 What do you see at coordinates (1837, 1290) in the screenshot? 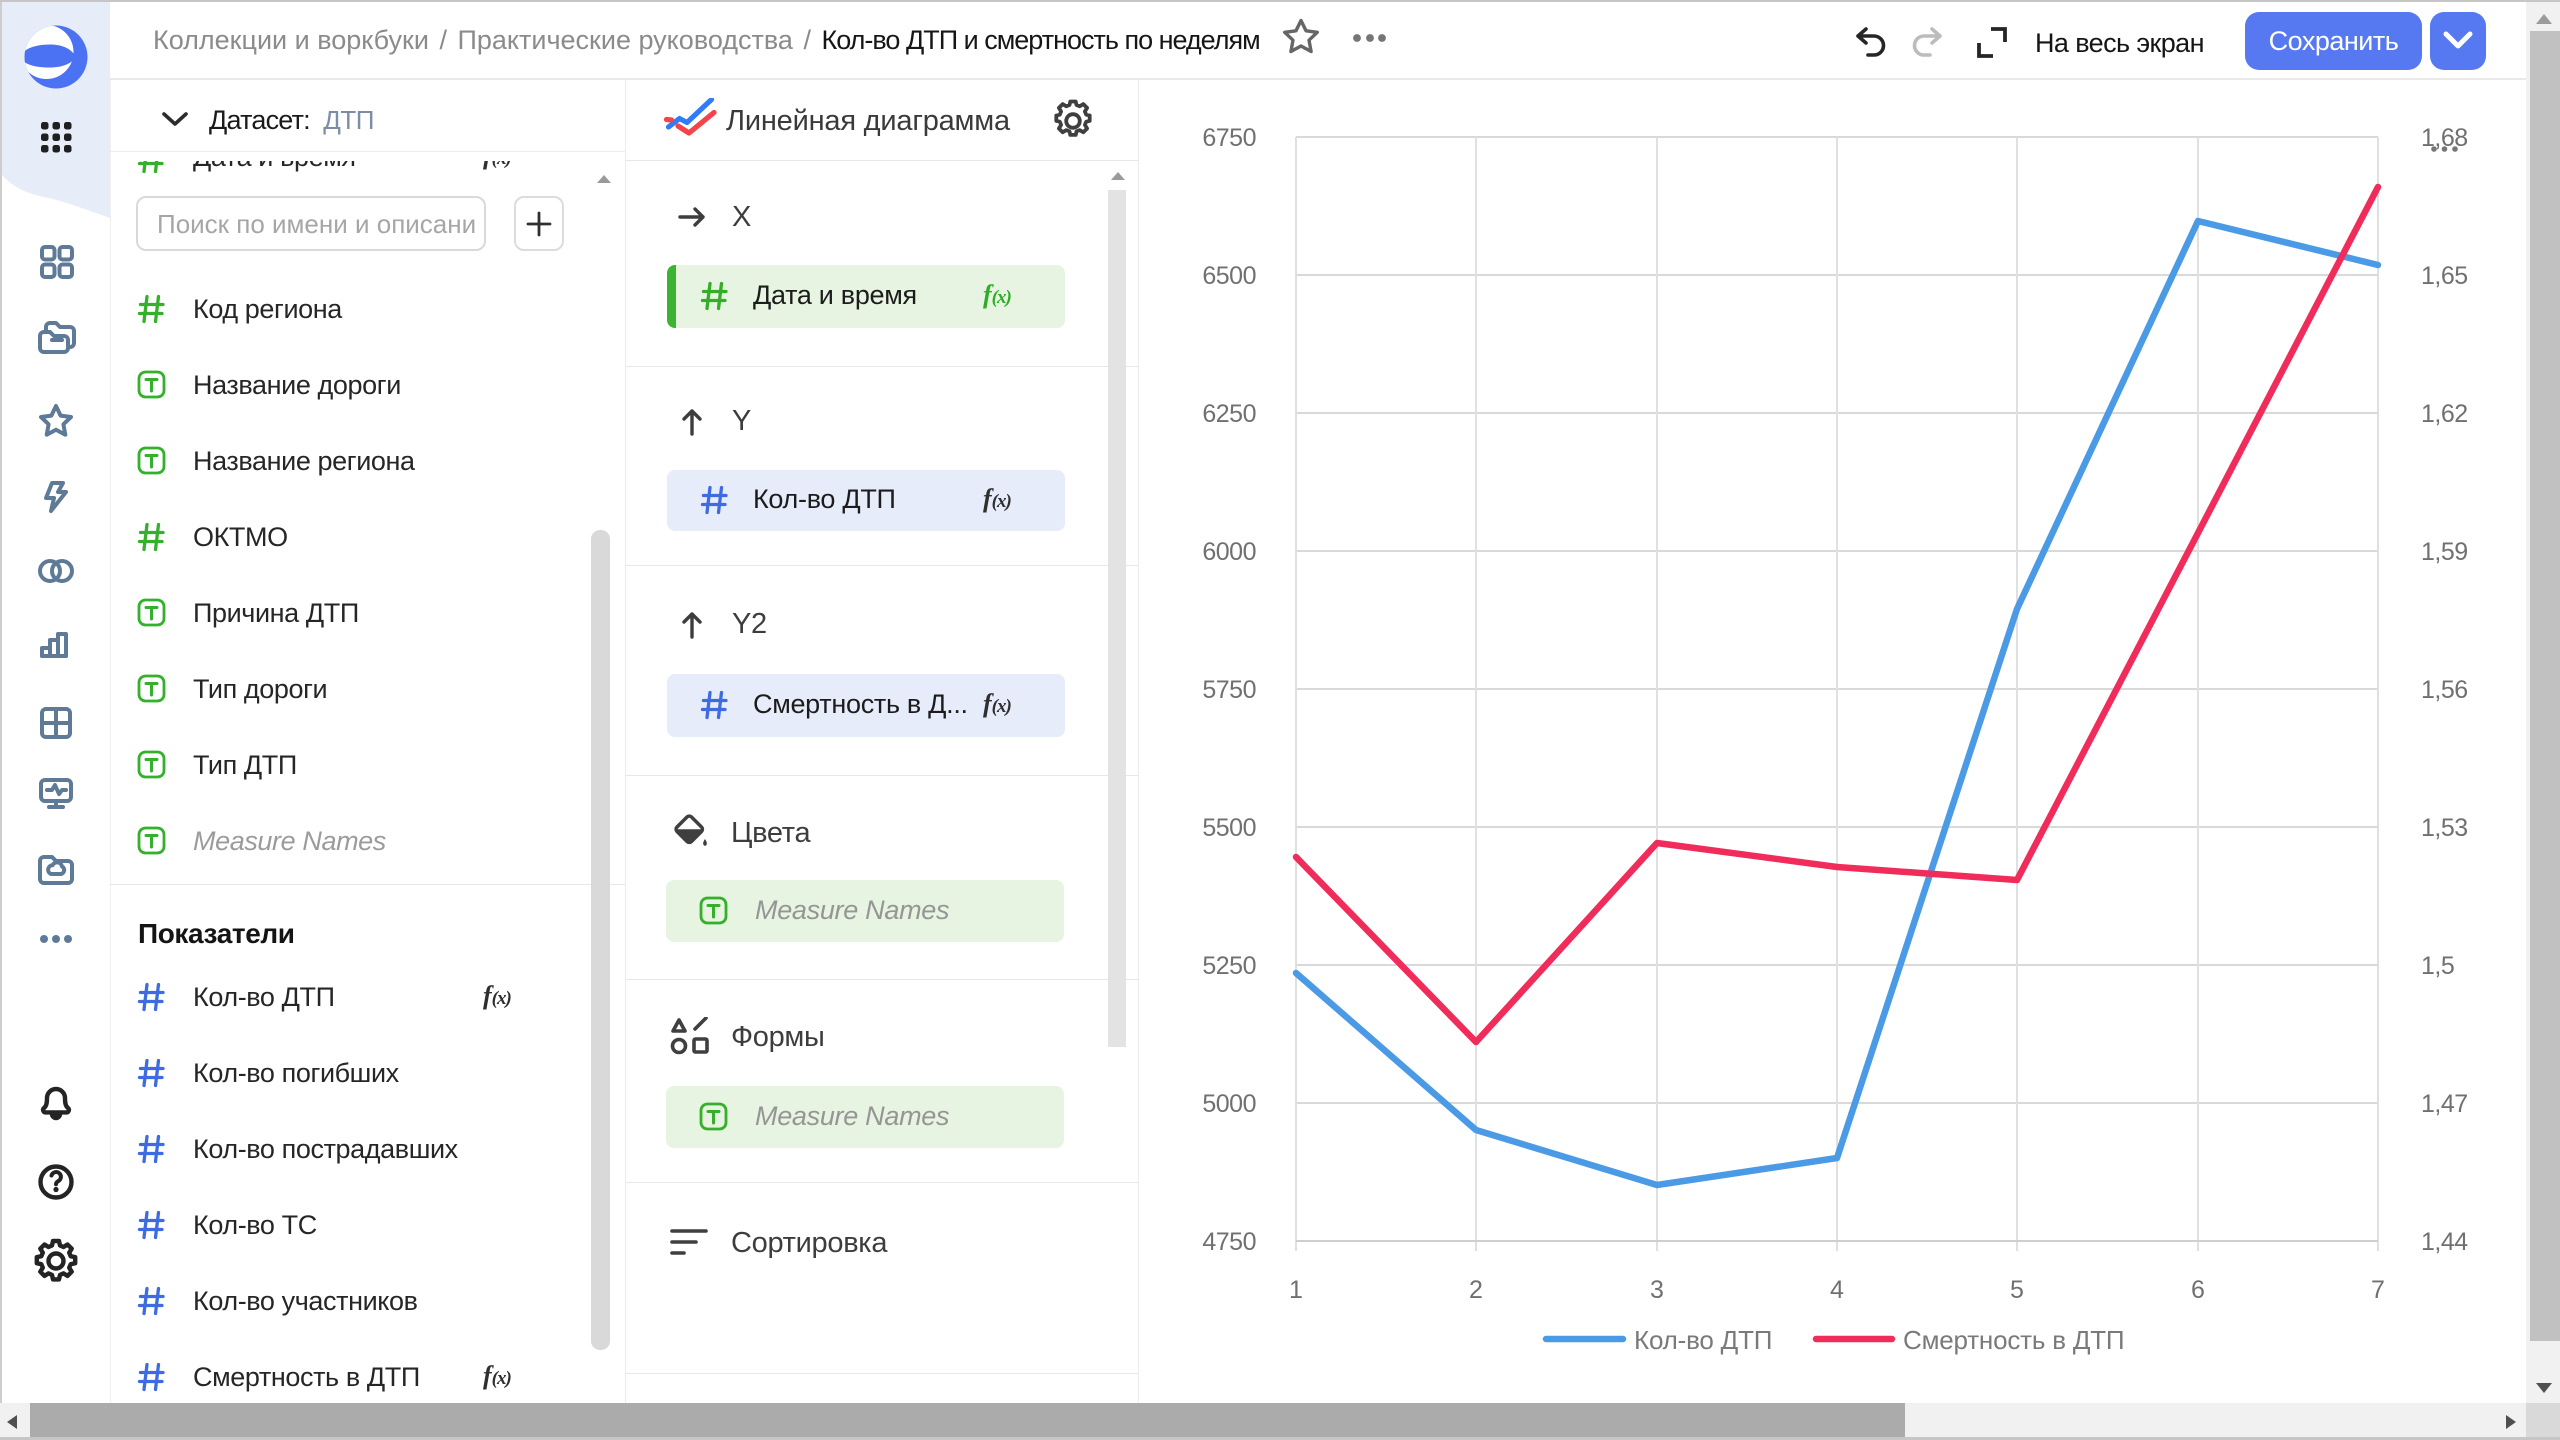
I see `svg-text: 4` at bounding box center [1837, 1290].